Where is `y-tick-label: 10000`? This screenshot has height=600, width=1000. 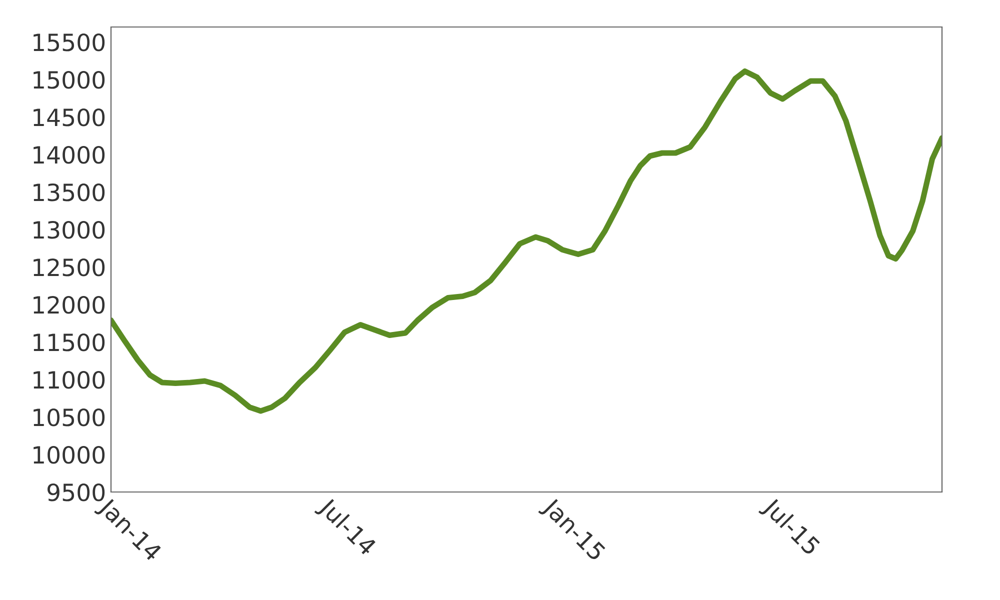 y-tick-label: 10000 is located at coordinates (69, 455).